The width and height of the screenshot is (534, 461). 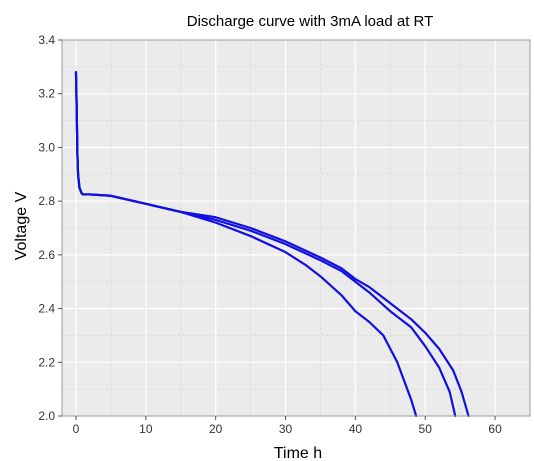 What do you see at coordinates (46, 40) in the screenshot?
I see `y-tick-label: 3.4` at bounding box center [46, 40].